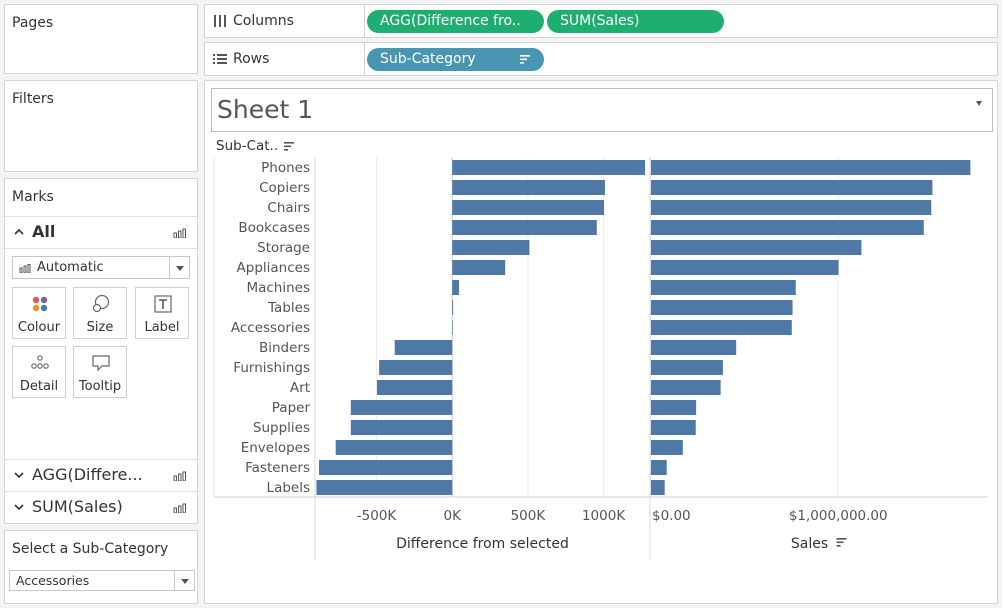 This screenshot has width=1002, height=608. I want to click on tick-label: 1000K, so click(604, 516).